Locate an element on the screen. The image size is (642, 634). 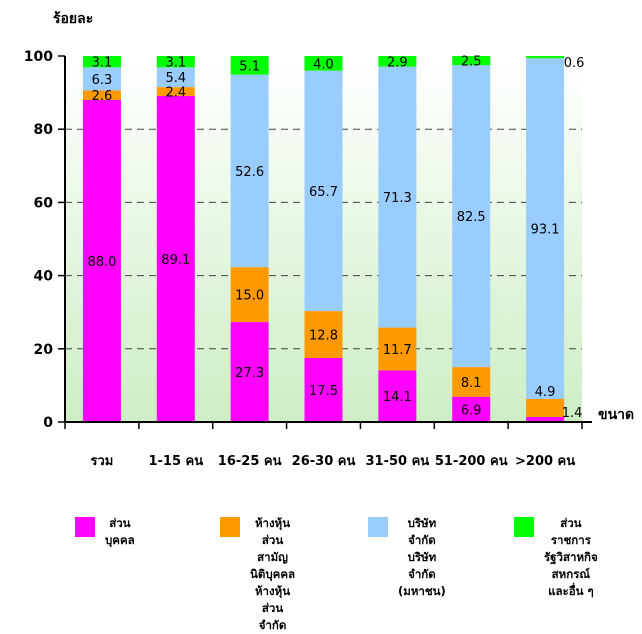
legend-label-line: (มหาชน) is located at coordinates (422, 591).